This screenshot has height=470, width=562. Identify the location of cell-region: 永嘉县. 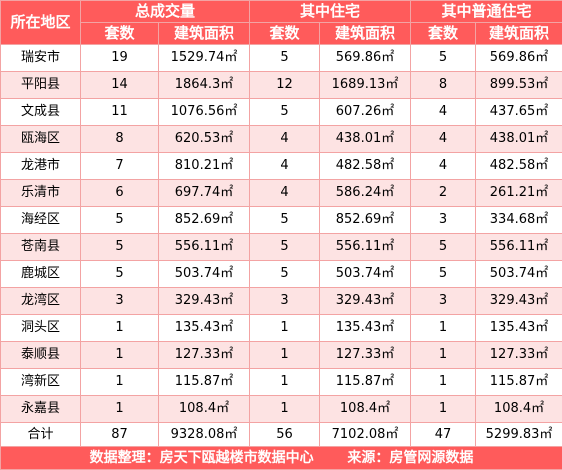
(40, 409).